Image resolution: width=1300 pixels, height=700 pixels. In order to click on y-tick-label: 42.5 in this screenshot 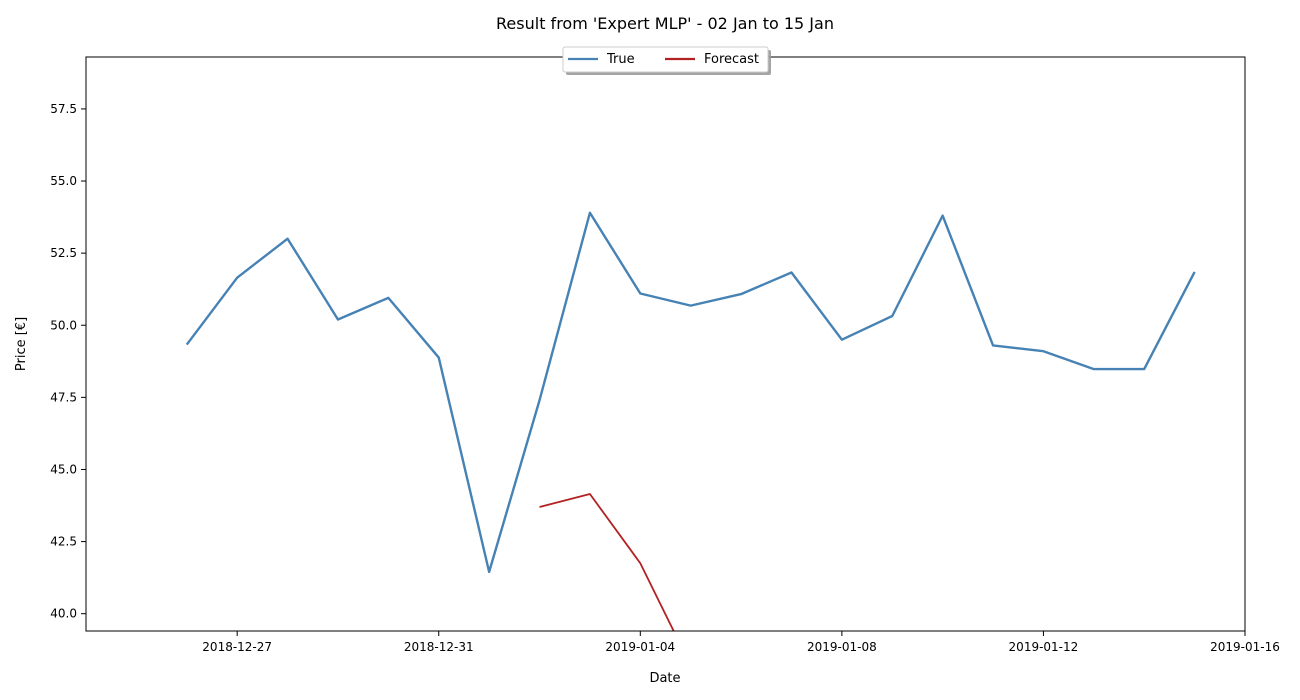, I will do `click(63, 542)`.